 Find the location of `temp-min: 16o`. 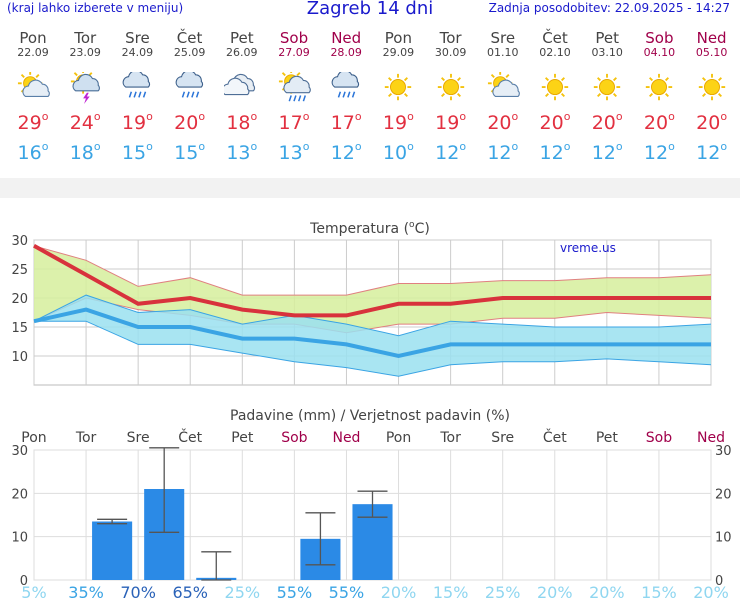

temp-min: 16o is located at coordinates (33, 152).